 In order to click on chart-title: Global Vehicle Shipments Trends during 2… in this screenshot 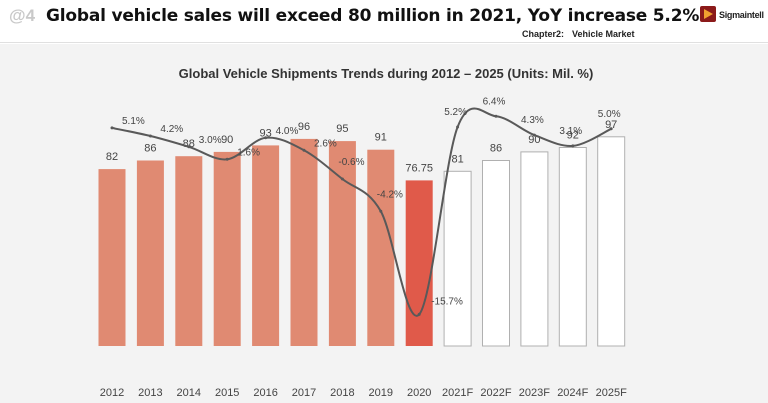, I will do `click(386, 73)`.